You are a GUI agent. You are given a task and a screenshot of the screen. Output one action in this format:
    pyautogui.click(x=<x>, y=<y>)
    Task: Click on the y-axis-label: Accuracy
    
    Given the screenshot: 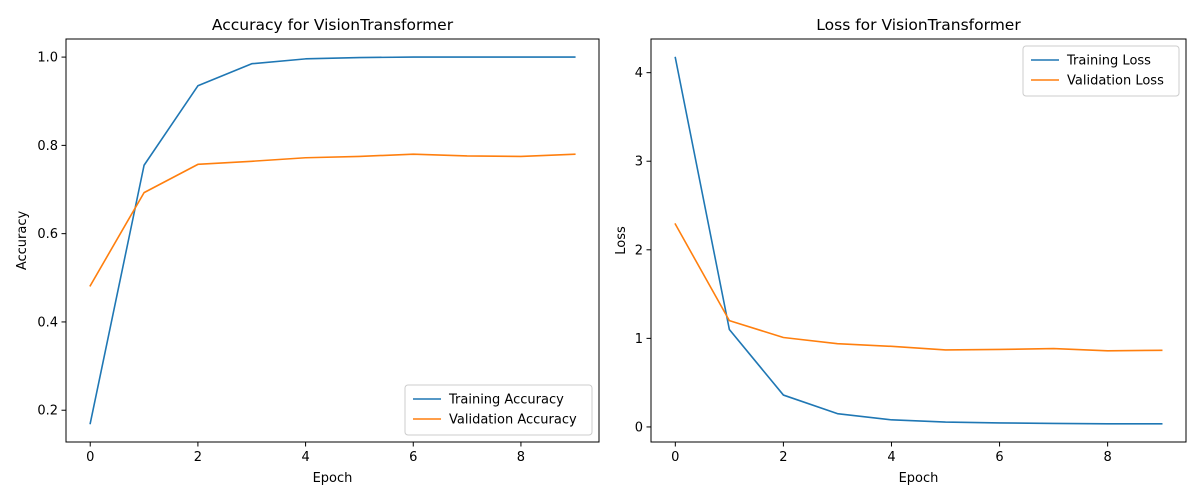 What is the action you would take?
    pyautogui.click(x=22, y=241)
    